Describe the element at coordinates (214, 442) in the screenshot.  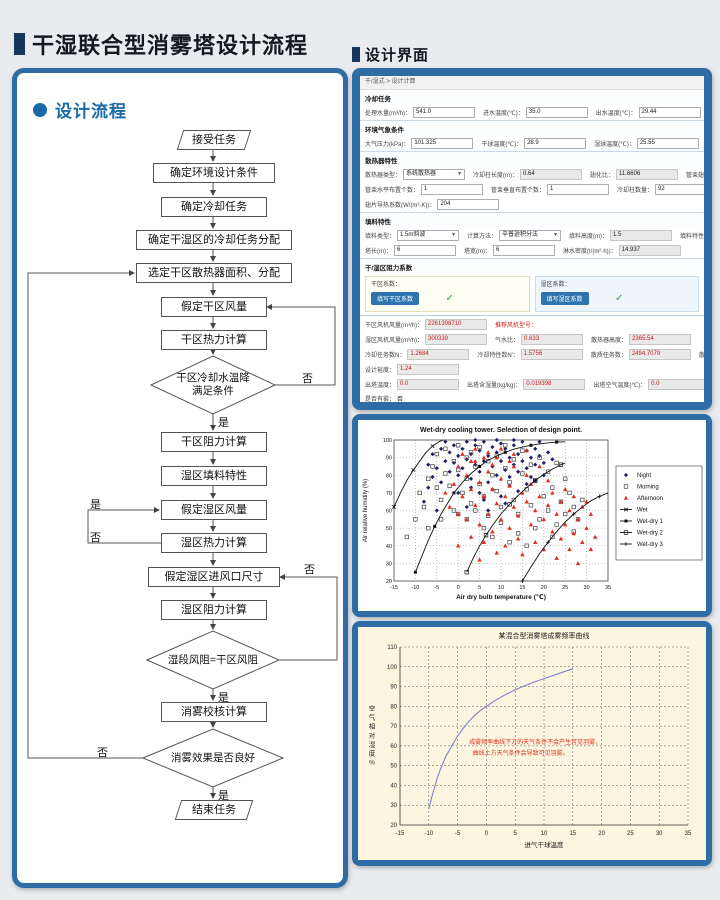
I see `flow-node: 干区阻力计算` at that location.